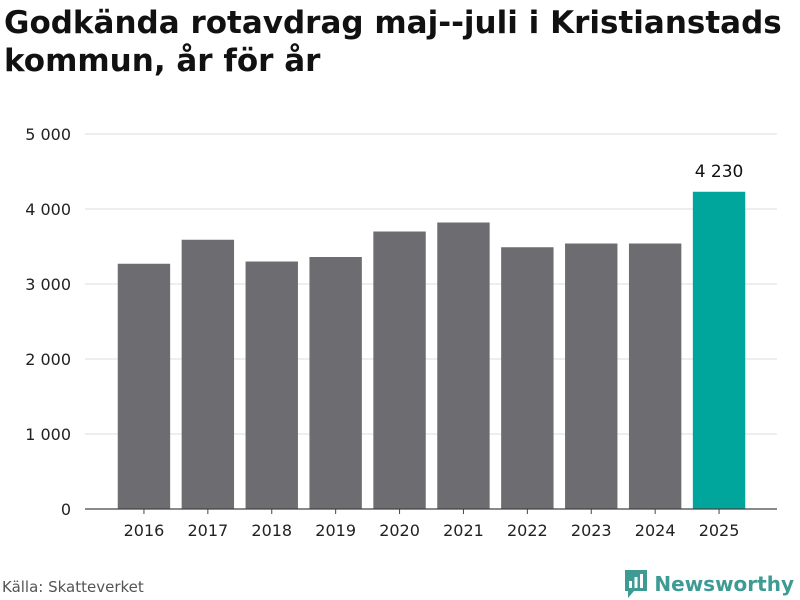  Describe the element at coordinates (48, 284) in the screenshot. I see `y-tick-label: 3 000` at that location.